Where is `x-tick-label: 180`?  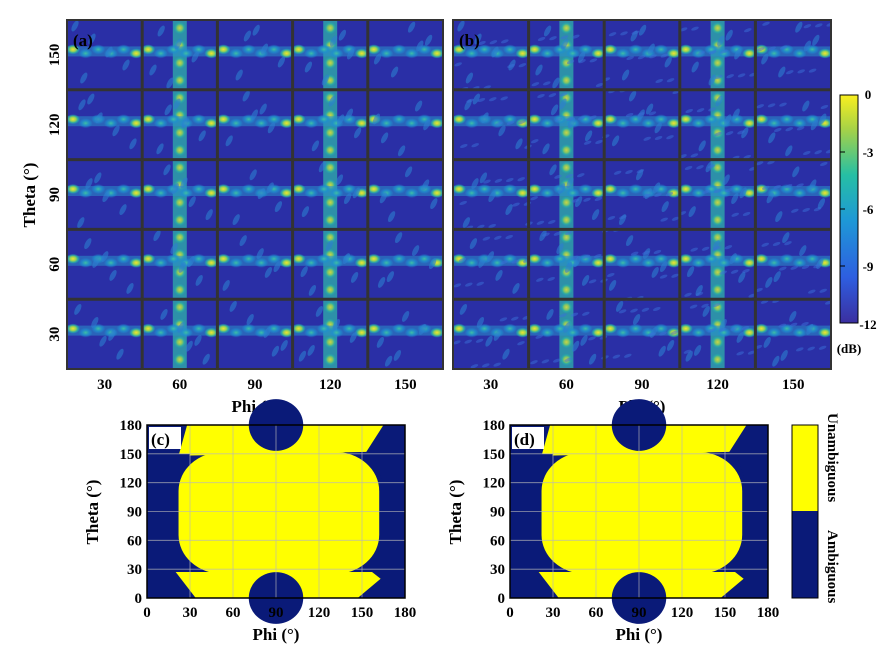
x-tick-label: 180 is located at coordinates (768, 613).